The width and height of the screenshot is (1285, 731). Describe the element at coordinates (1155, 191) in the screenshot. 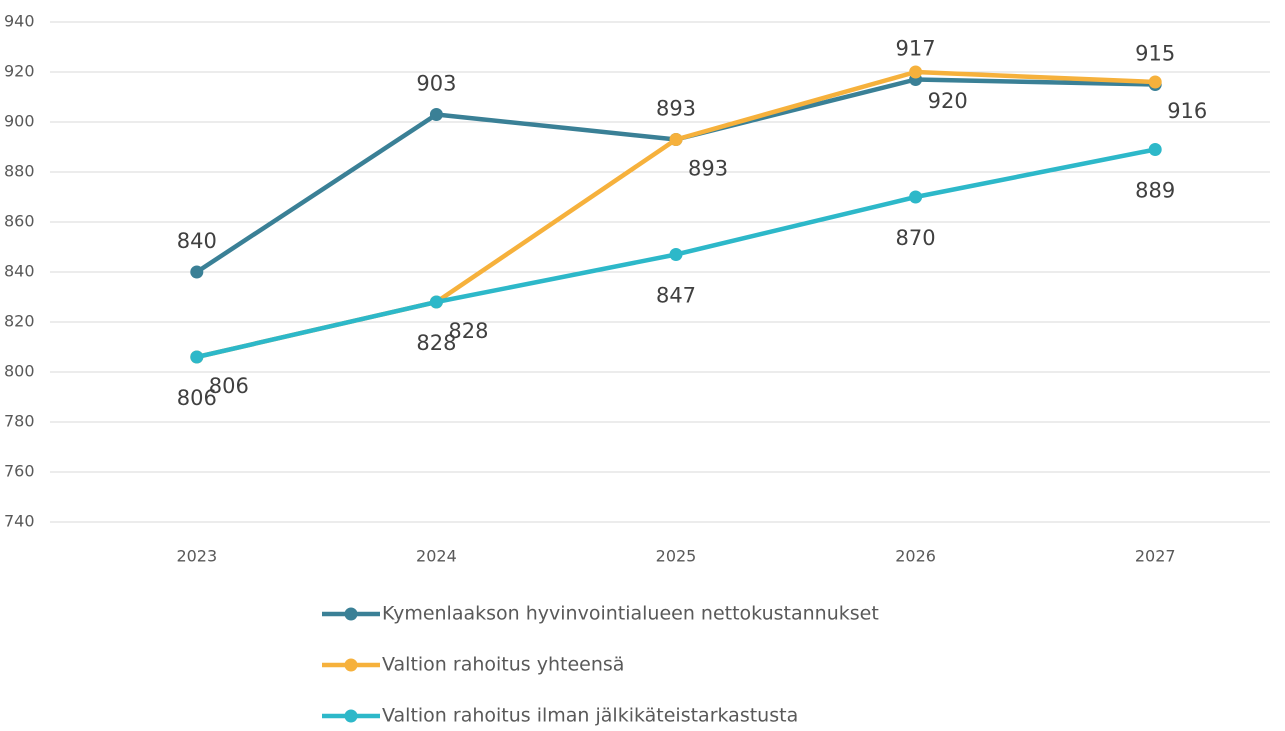

I see `data-label: 889` at that location.